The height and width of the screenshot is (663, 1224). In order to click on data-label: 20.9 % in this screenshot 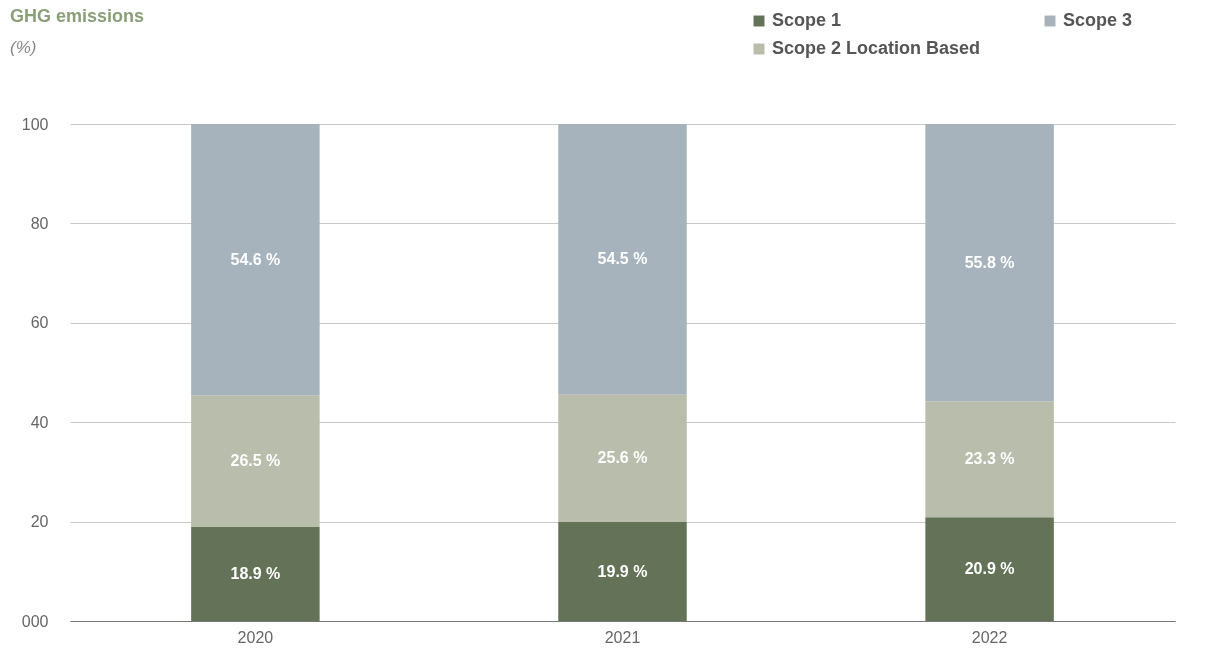, I will do `click(989, 569)`.